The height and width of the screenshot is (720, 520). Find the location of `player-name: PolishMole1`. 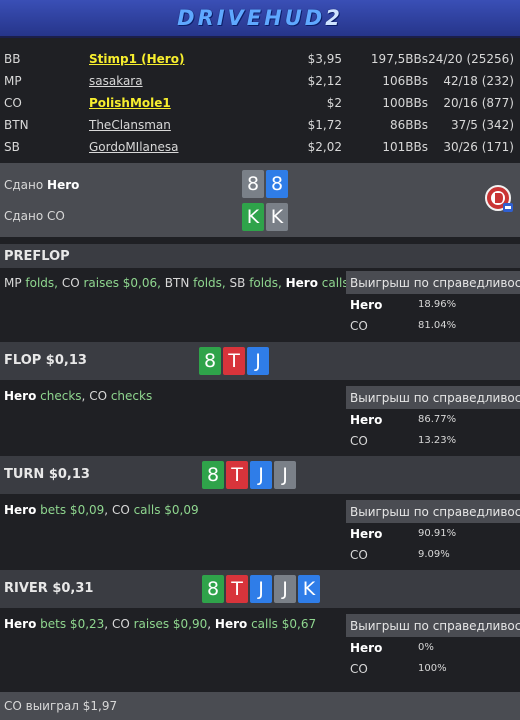

player-name: PolishMole1 is located at coordinates (130, 103).